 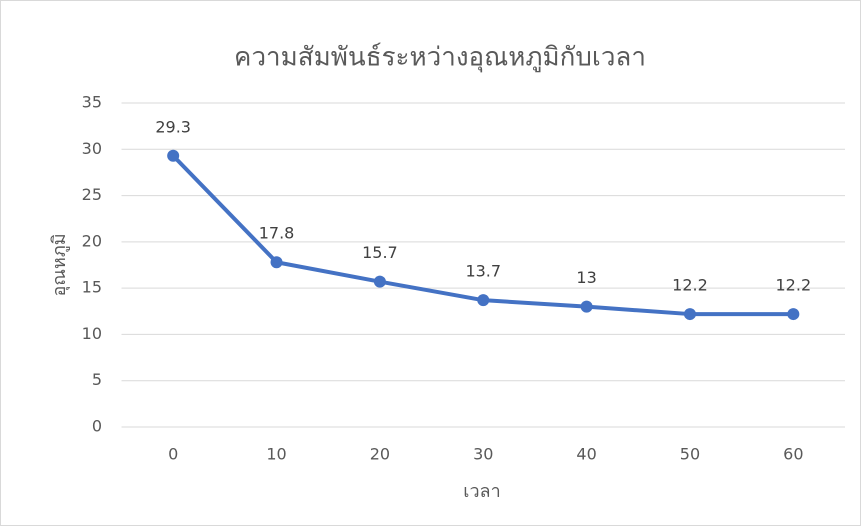 I want to click on y-tick-label: 25, so click(x=92, y=194).